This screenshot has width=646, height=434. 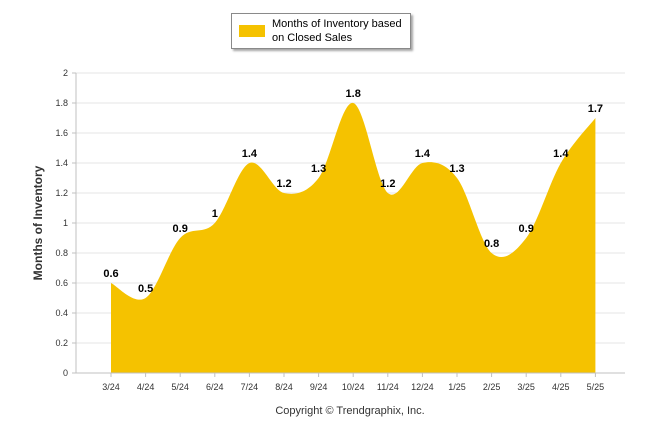 I want to click on data-label: 0.5, so click(x=145, y=289).